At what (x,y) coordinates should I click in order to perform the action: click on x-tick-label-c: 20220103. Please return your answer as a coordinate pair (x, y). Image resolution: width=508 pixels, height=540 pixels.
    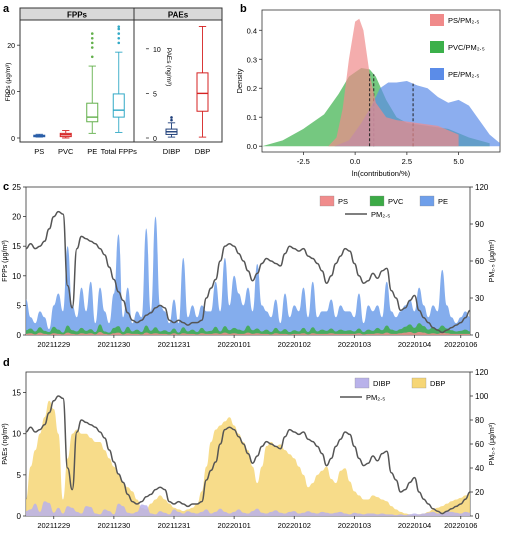
    Looking at the image, I should click on (354, 344).